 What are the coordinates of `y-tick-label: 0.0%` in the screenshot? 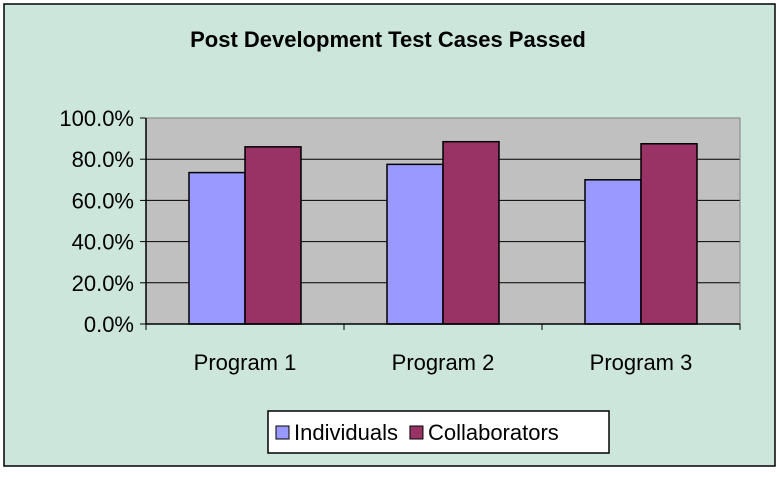 It's located at (109, 324).